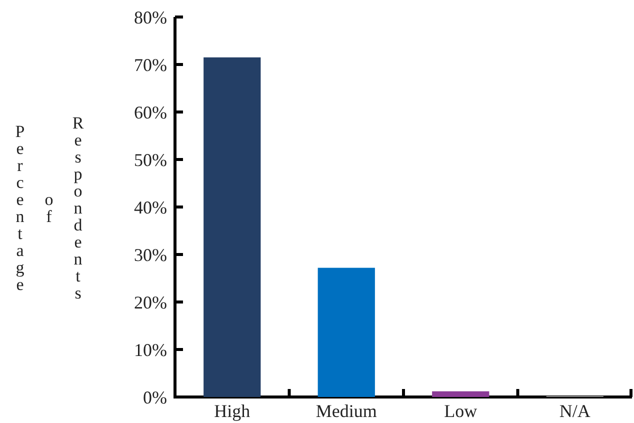 Image resolution: width=634 pixels, height=423 pixels. Describe the element at coordinates (346, 411) in the screenshot. I see `x-tick-label: Medium` at that location.